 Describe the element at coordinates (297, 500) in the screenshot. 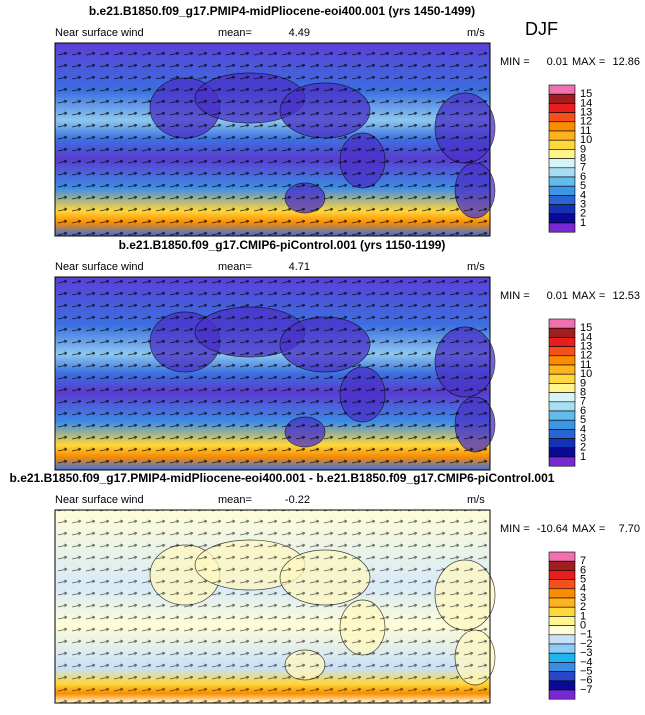

I see `mean-value: -0.22` at that location.